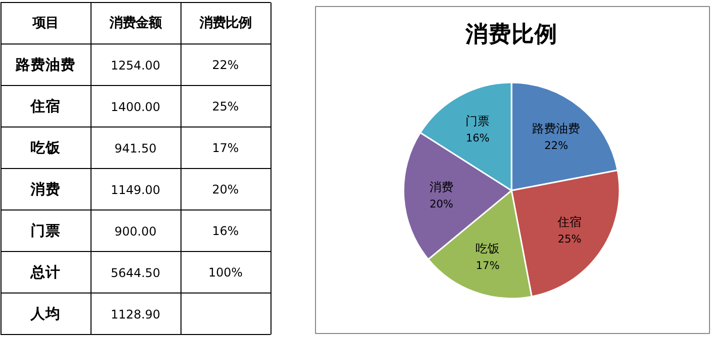 This screenshot has width=713, height=339. Describe the element at coordinates (570, 239) in the screenshot. I see `data-label: 25%` at that location.